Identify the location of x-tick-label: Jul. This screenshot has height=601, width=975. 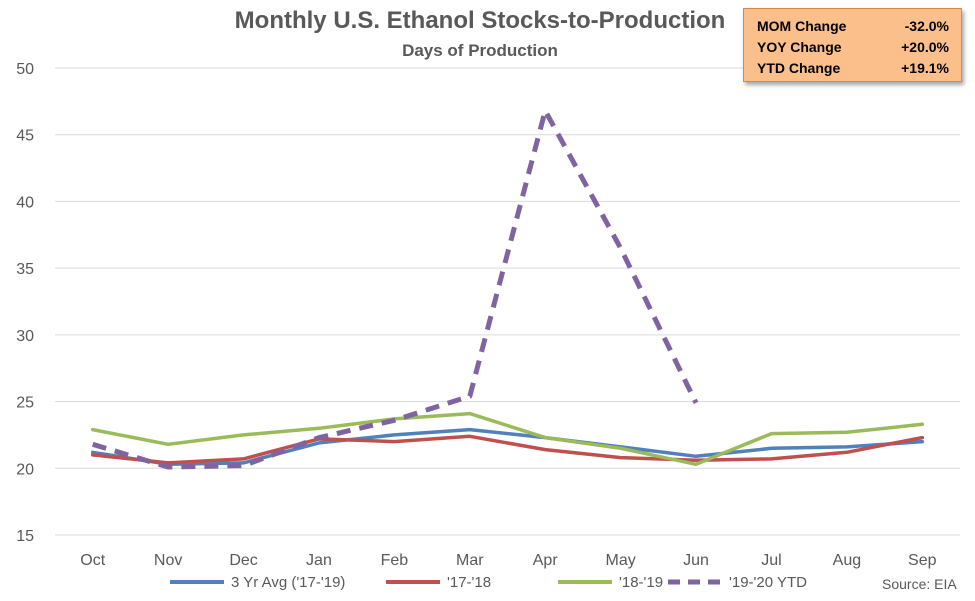
(771, 560).